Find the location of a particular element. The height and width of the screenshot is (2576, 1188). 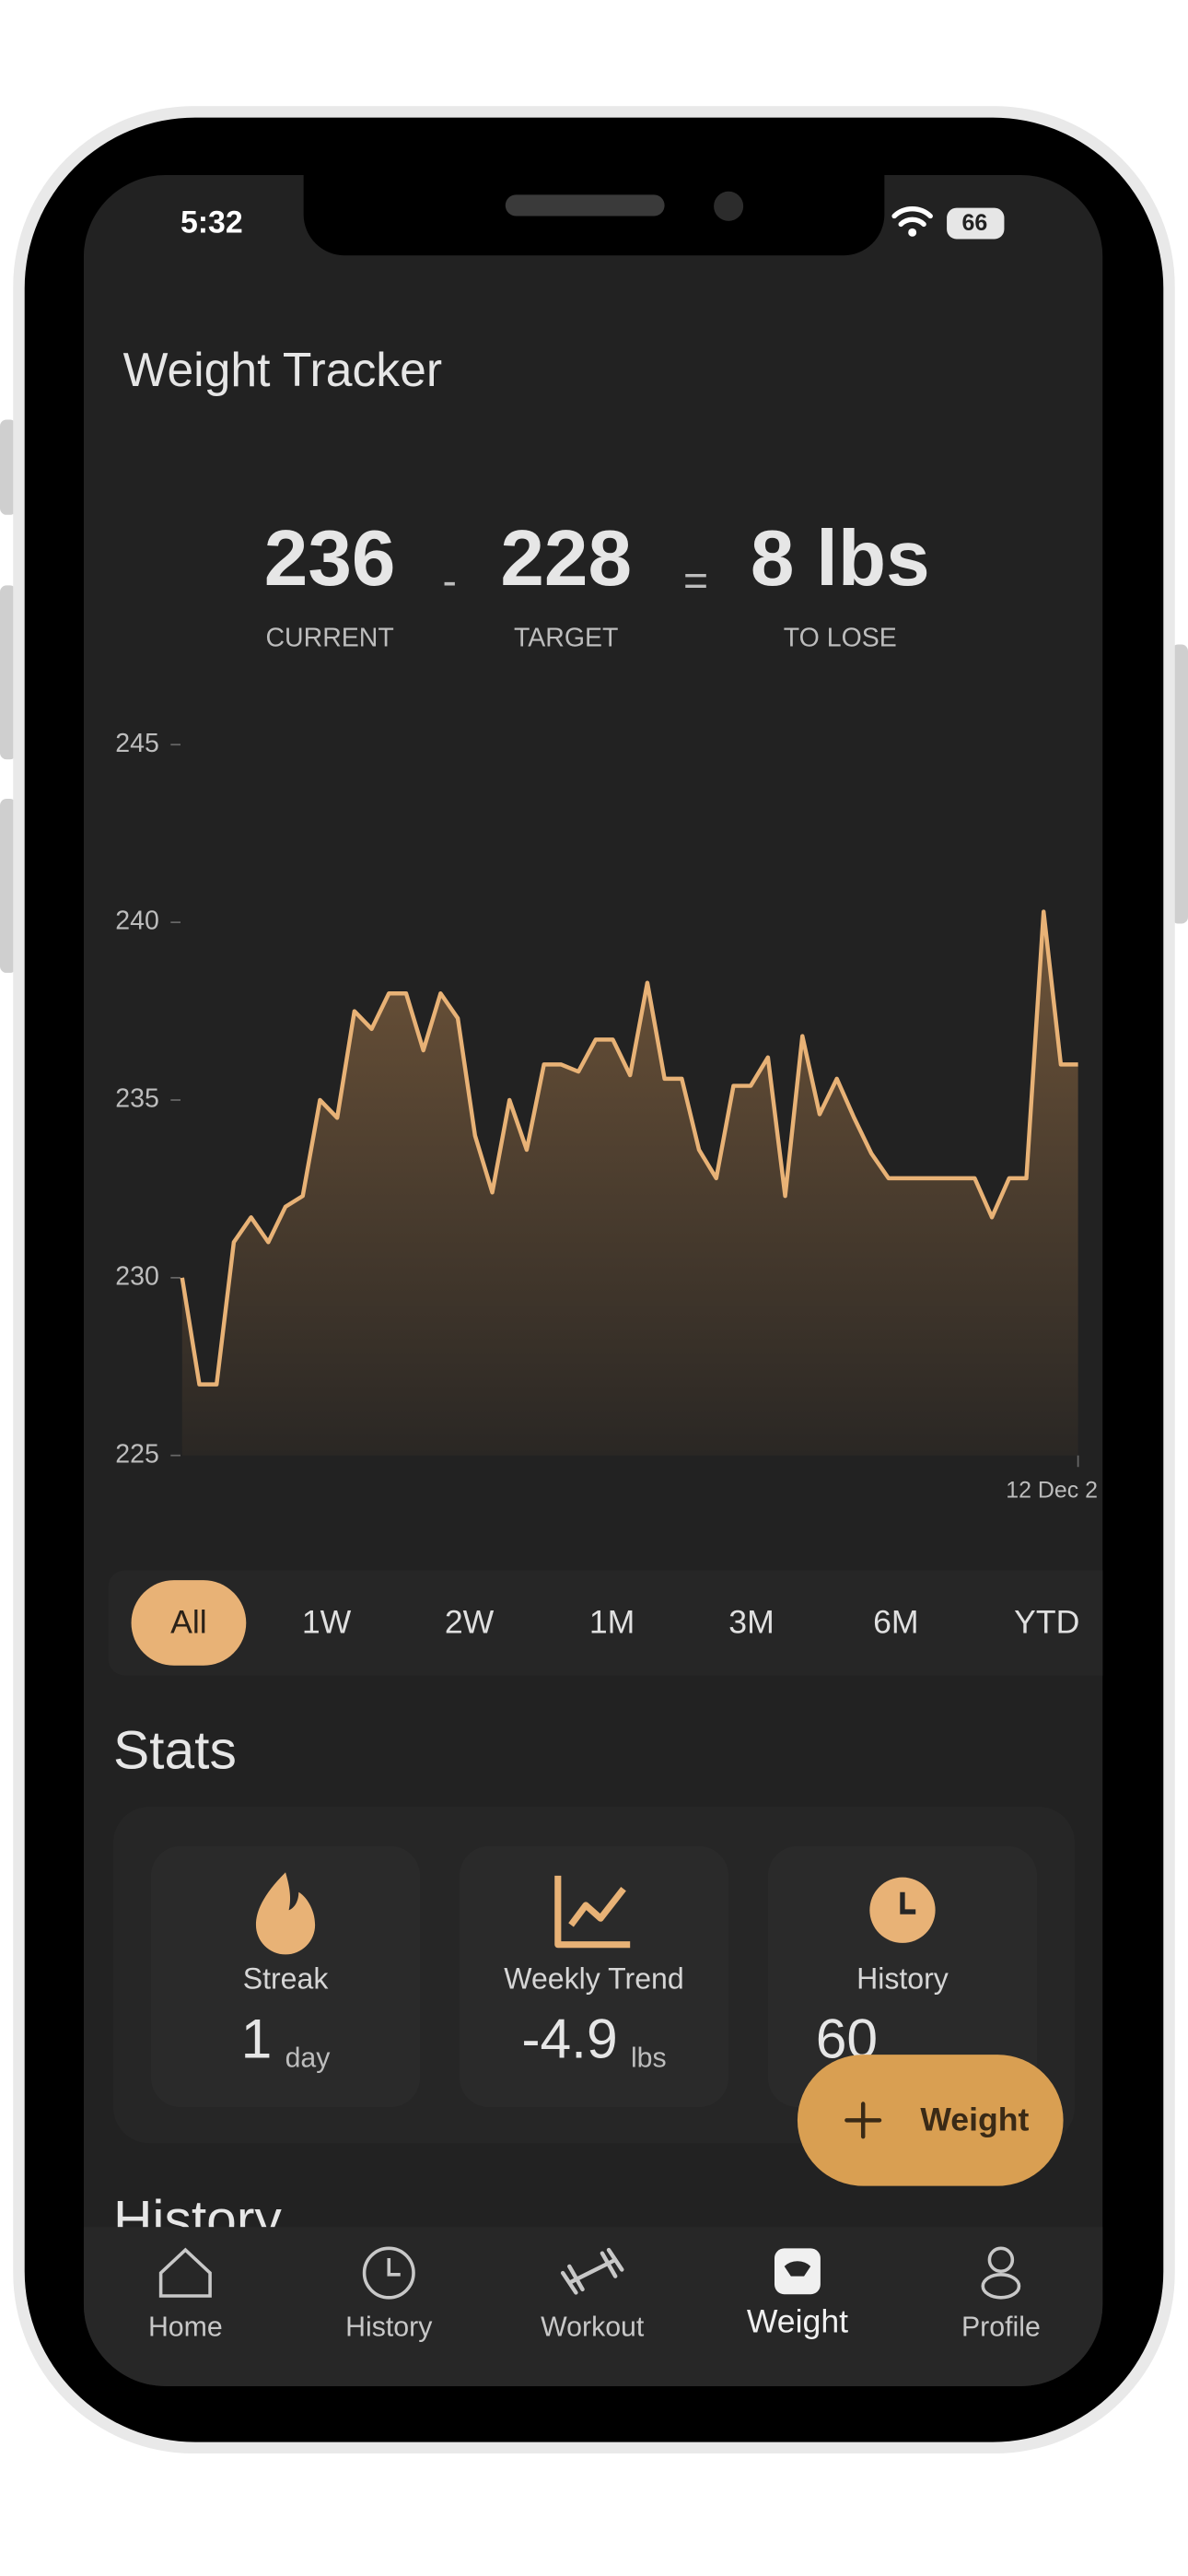

nav-label: Workout is located at coordinates (593, 2328).